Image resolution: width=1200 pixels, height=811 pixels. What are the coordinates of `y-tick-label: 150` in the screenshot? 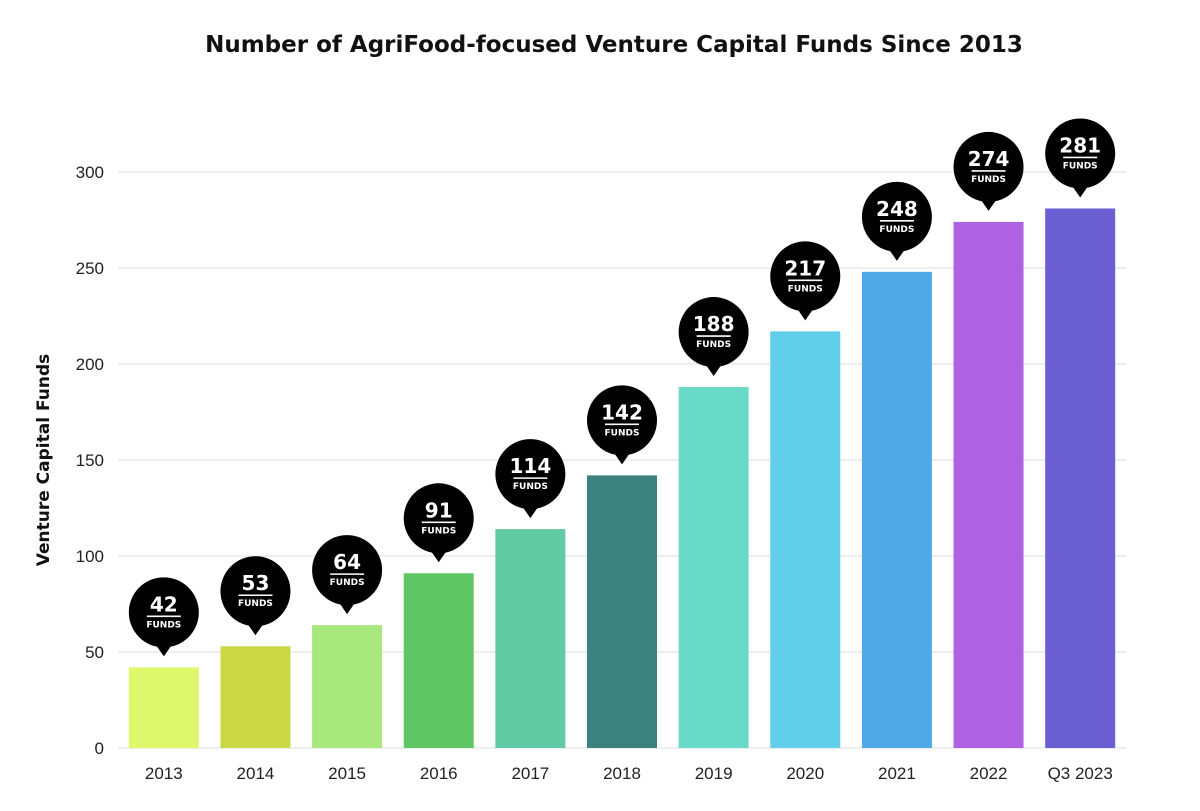 It's located at (90, 460).